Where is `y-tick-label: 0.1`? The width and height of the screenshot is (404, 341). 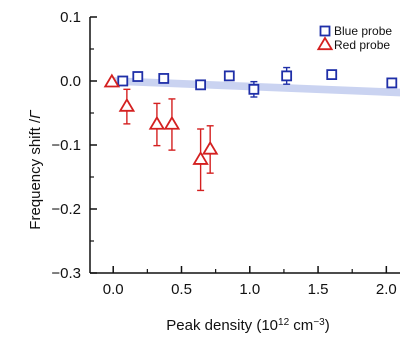
y-tick-label: 0.1 is located at coordinates (70, 17).